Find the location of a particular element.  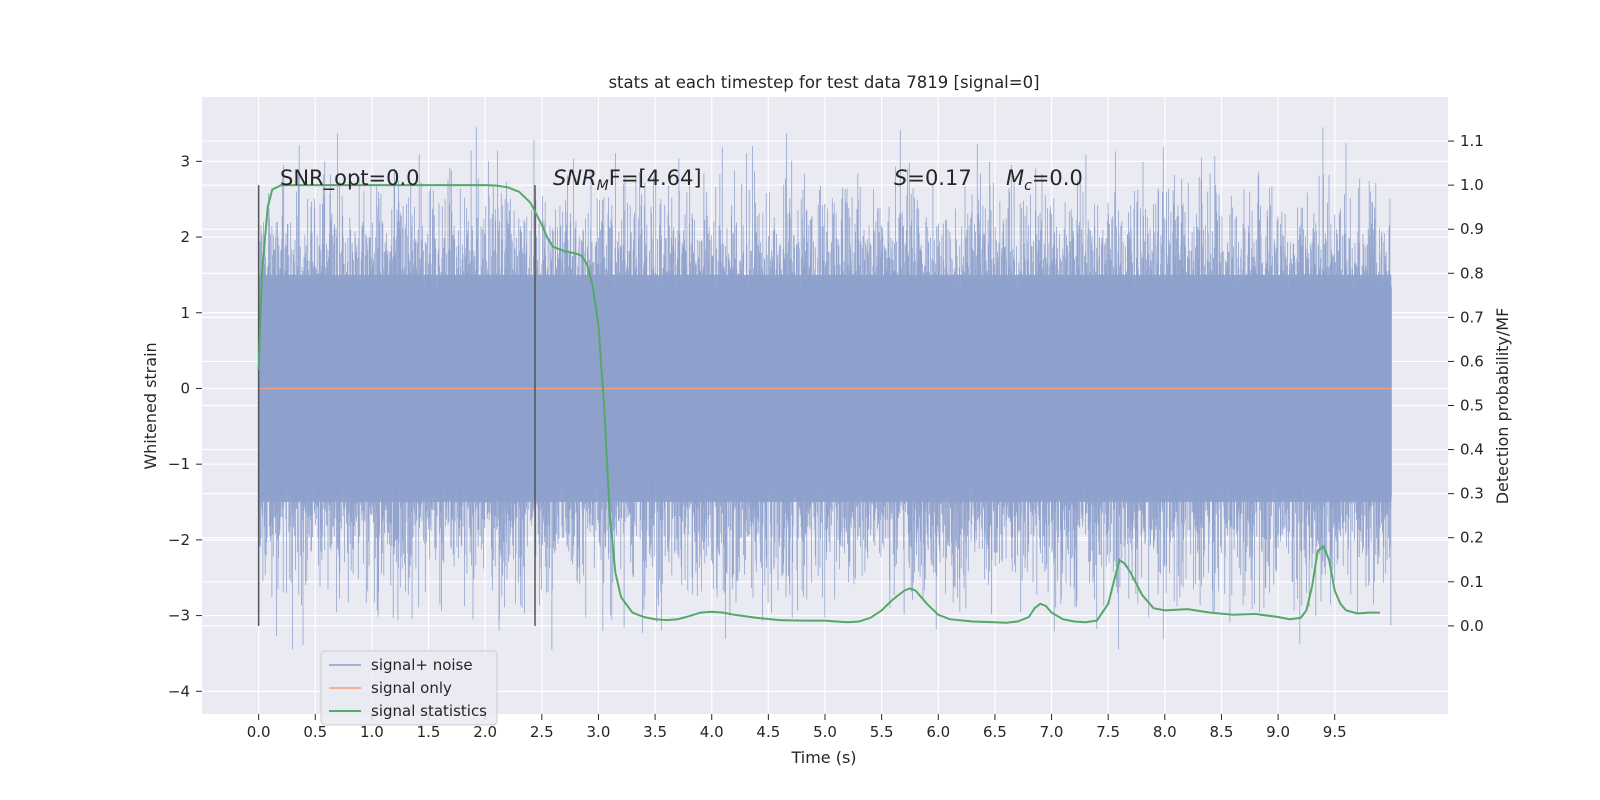

x-tick-label: 8.0 is located at coordinates (1165, 732).